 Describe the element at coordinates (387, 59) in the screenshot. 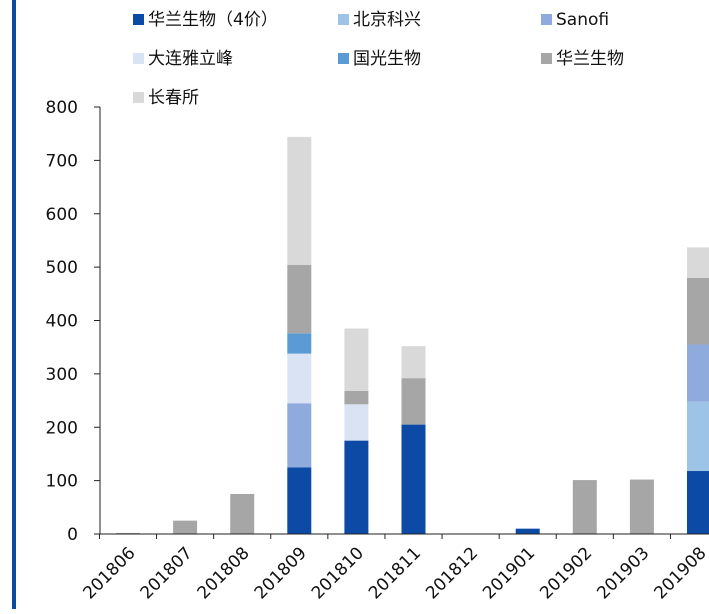

I see `legend-label-4: 国光生物` at that location.